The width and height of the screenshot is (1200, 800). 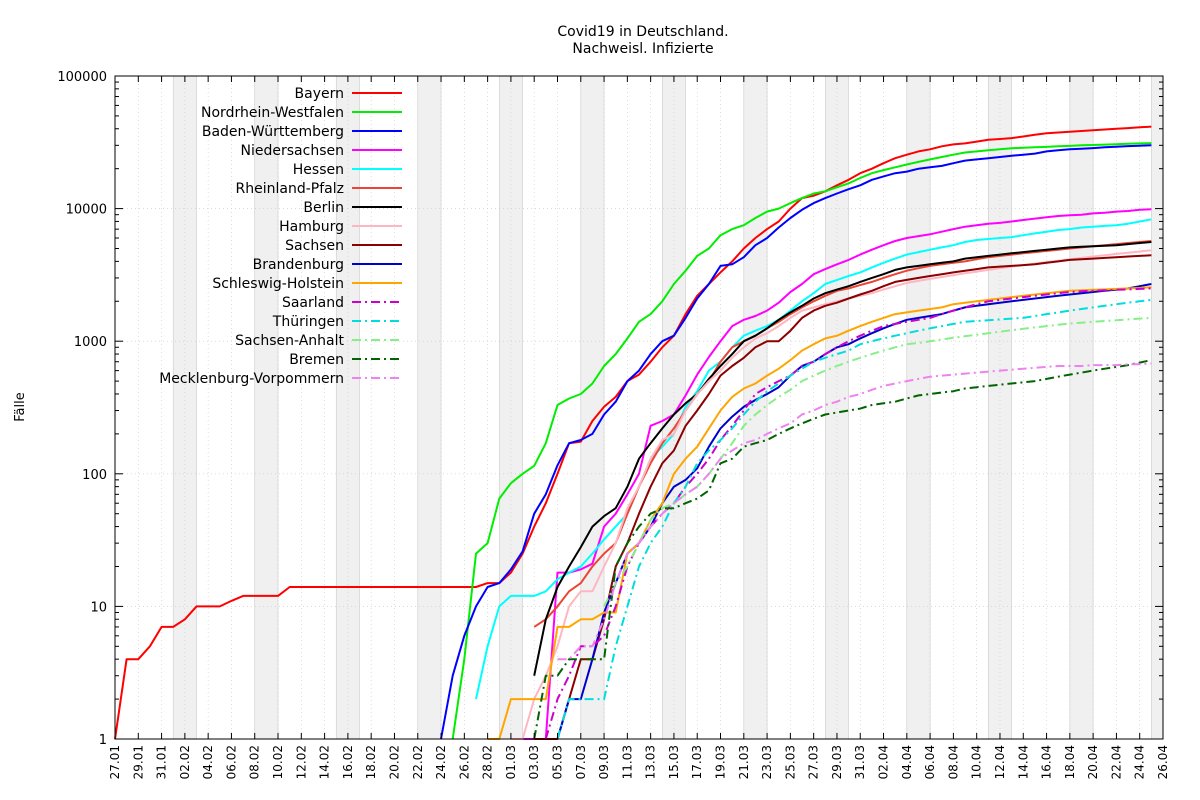 I want to click on x-tick-label: 24.02, so click(x=441, y=762).